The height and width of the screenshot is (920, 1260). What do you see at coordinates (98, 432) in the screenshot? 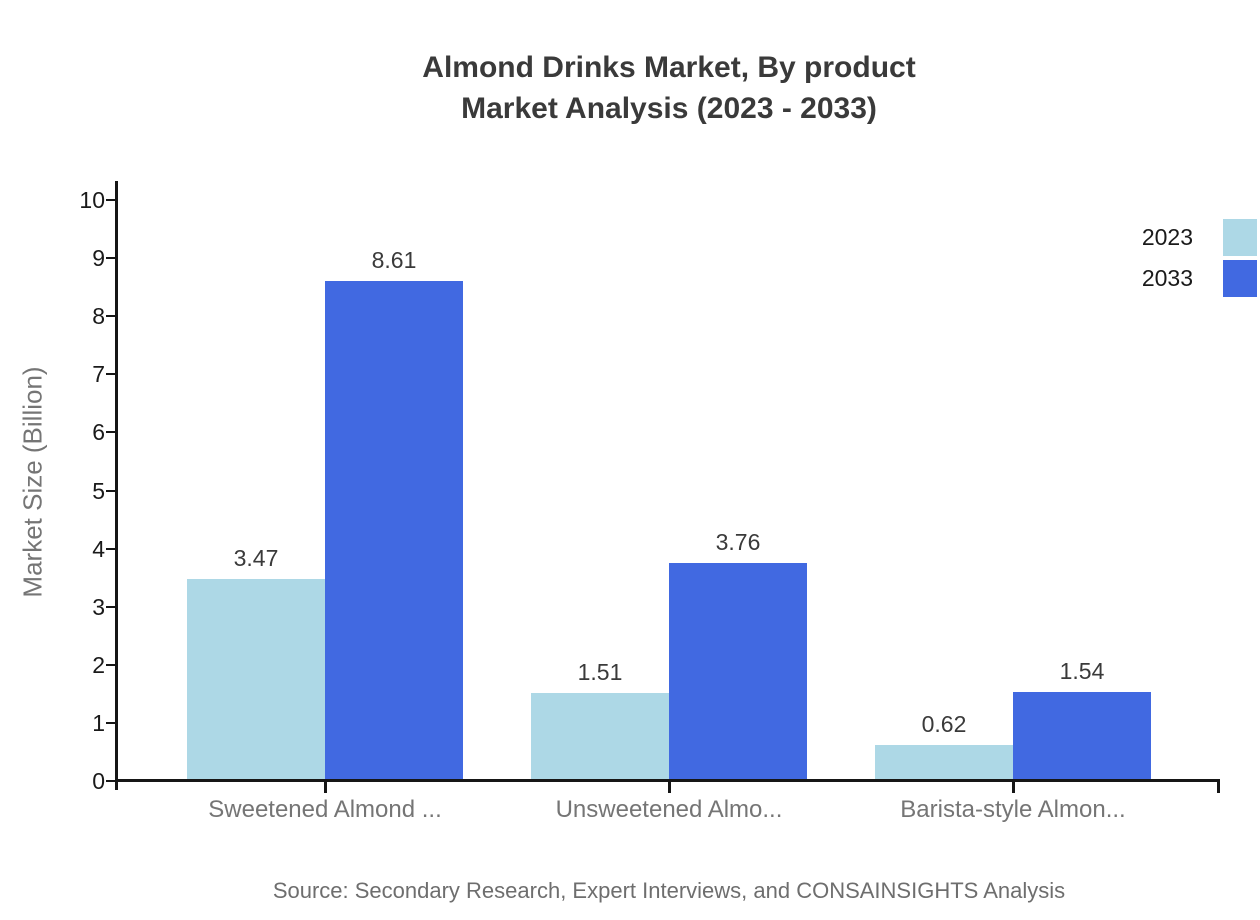
I see `y-tick-label: 6` at bounding box center [98, 432].